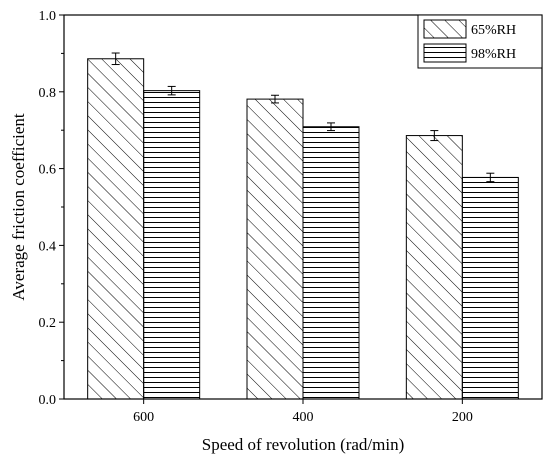 The image size is (550, 464). Describe the element at coordinates (434, 136) in the screenshot. I see `error-bar-200-65rh` at that location.